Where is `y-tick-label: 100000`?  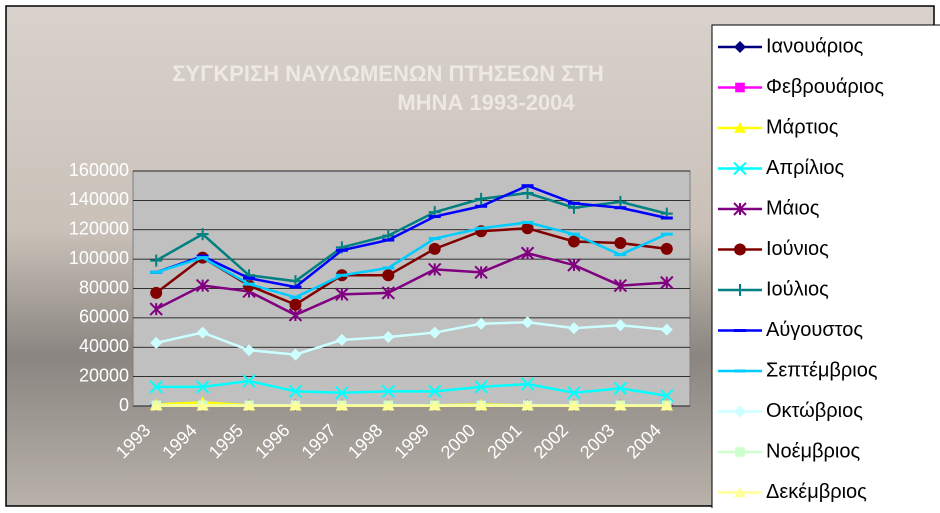 y-tick-label: 100000 is located at coordinates (99, 258).